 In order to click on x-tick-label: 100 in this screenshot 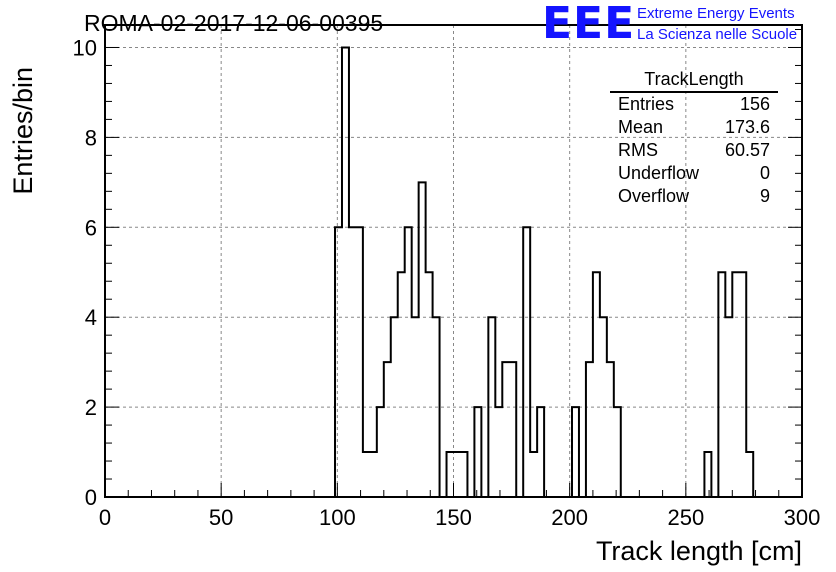, I will do `click(337, 517)`.